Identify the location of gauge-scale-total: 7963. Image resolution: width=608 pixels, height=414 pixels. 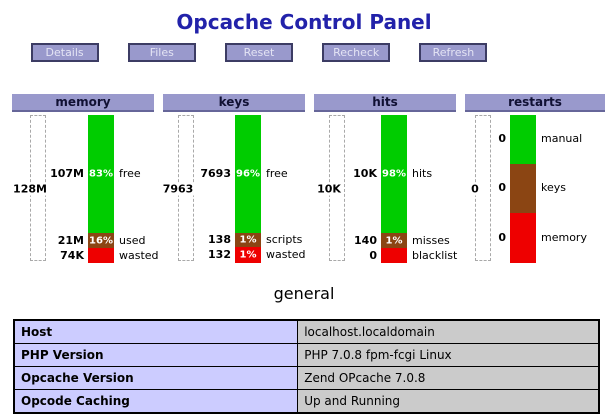
(178, 189).